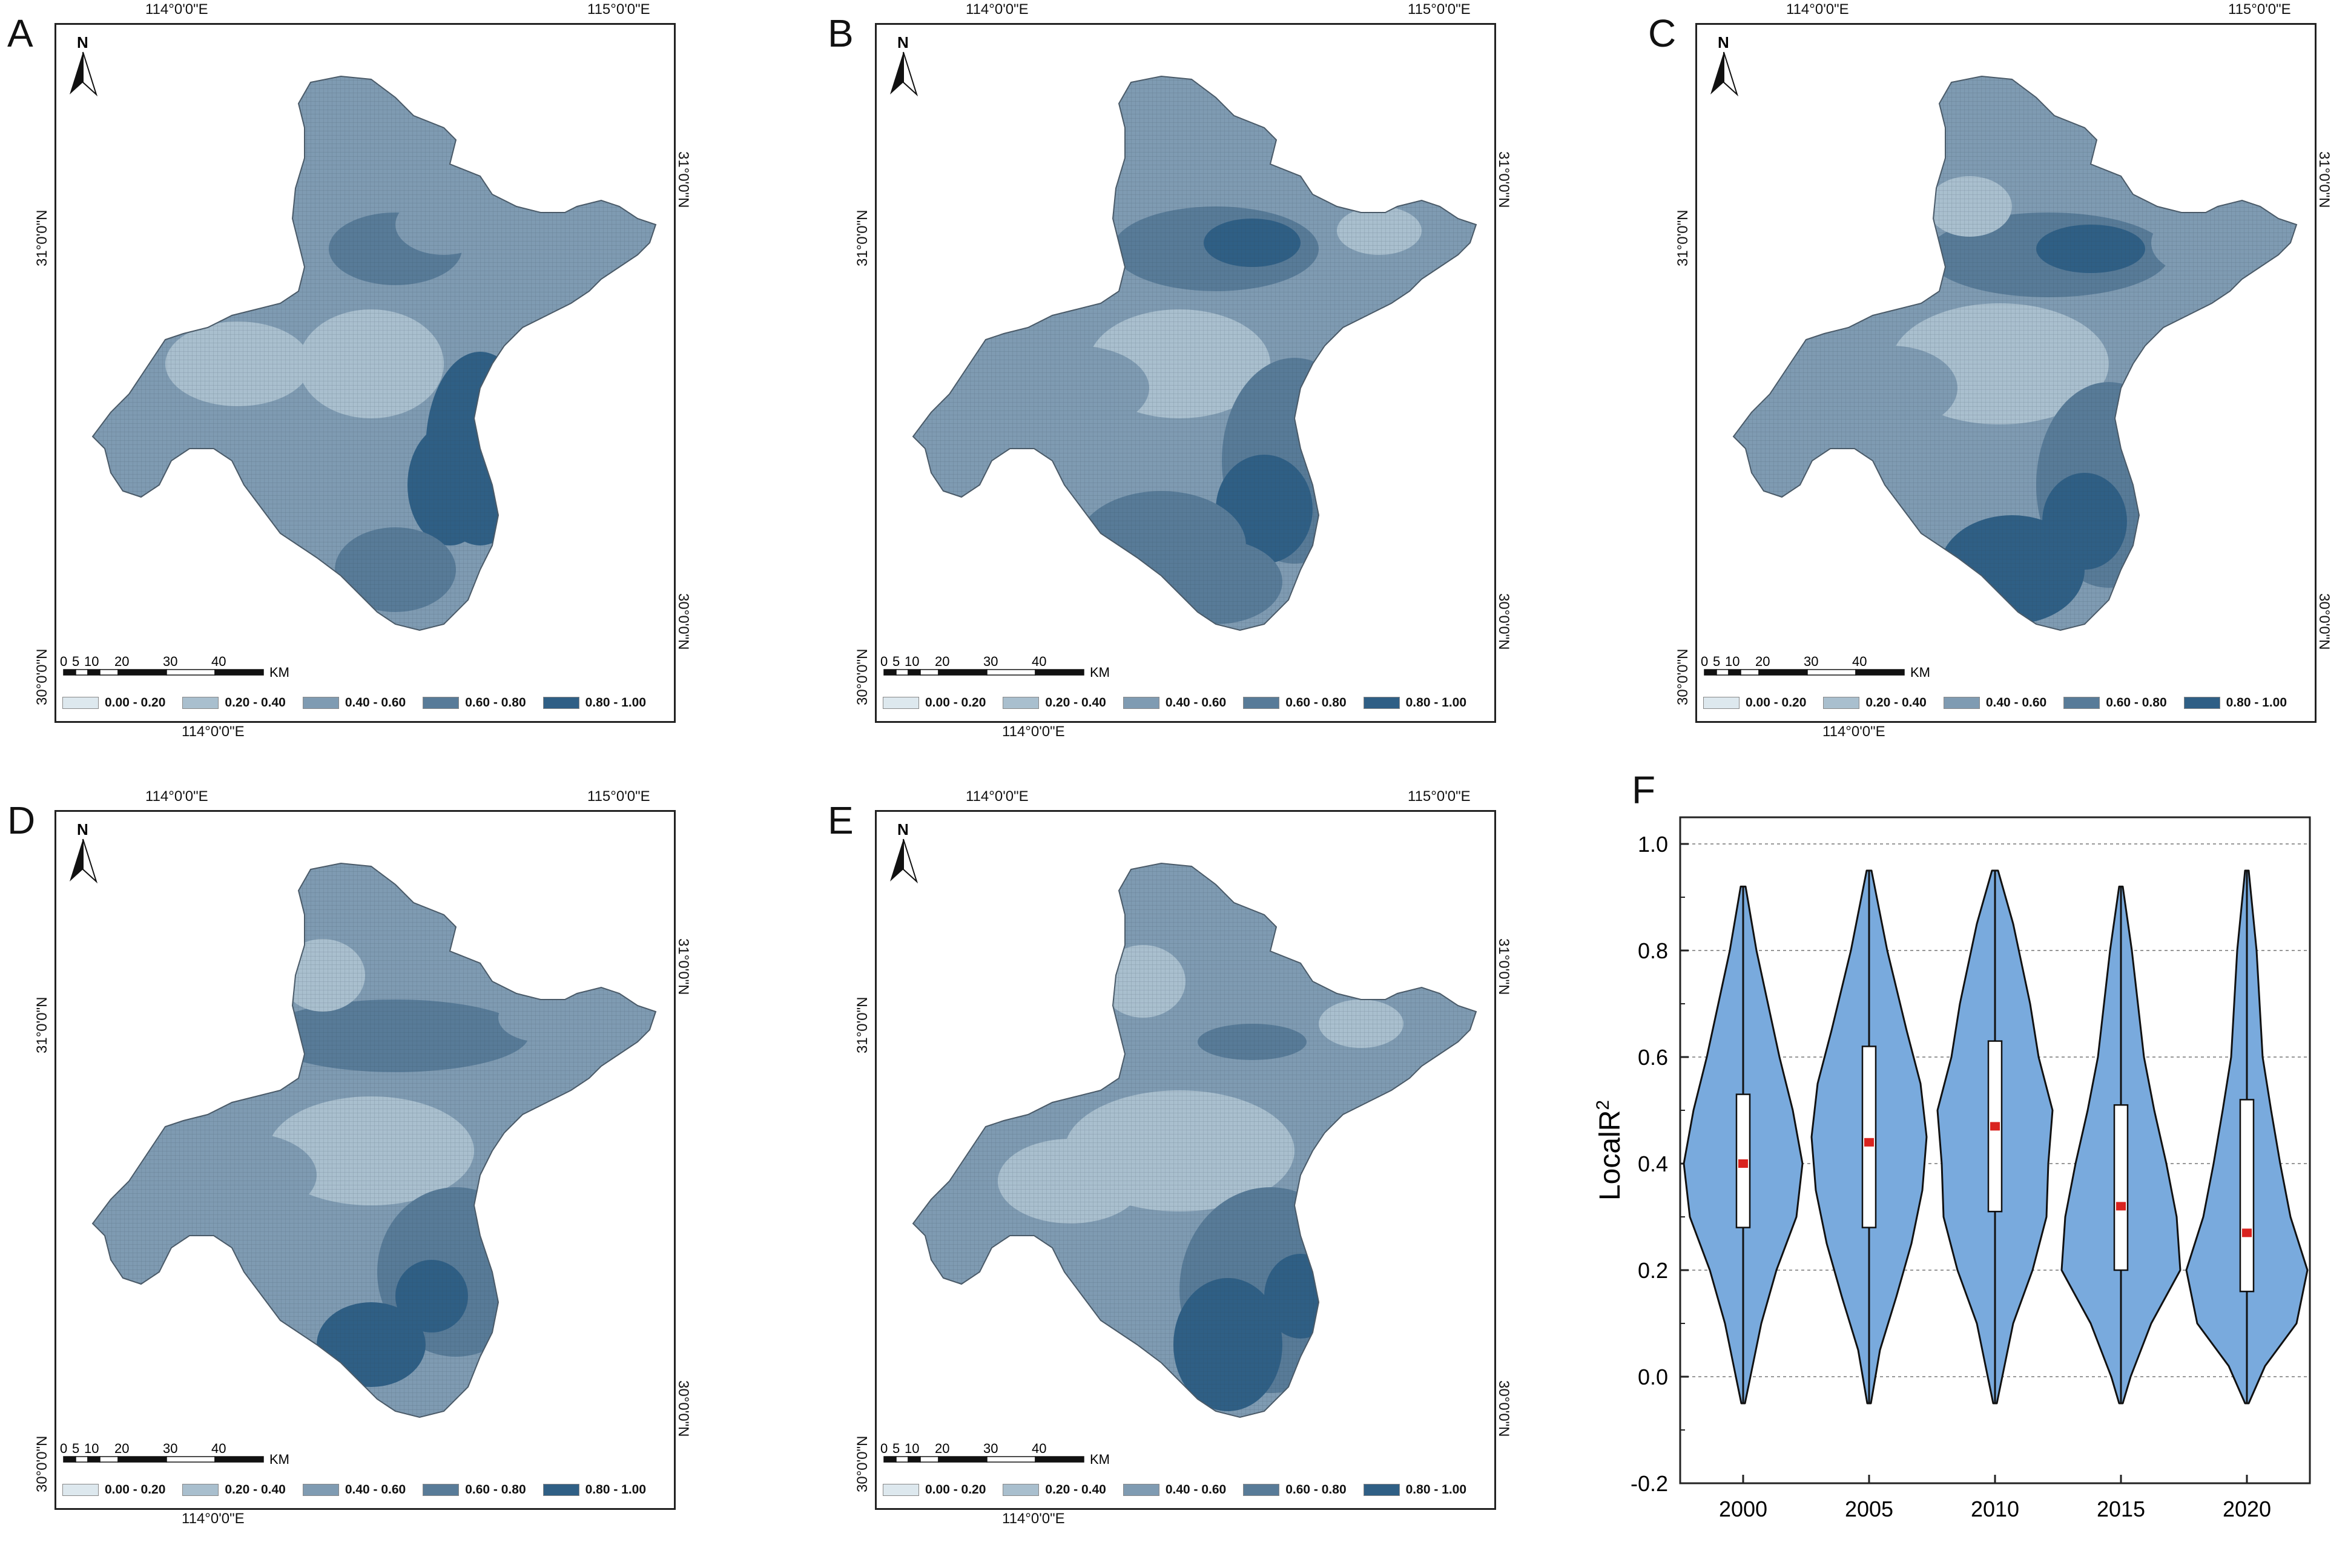  What do you see at coordinates (683, 621) in the screenshot?
I see `latitude-label-right-bottom: 30°0'0"N` at bounding box center [683, 621].